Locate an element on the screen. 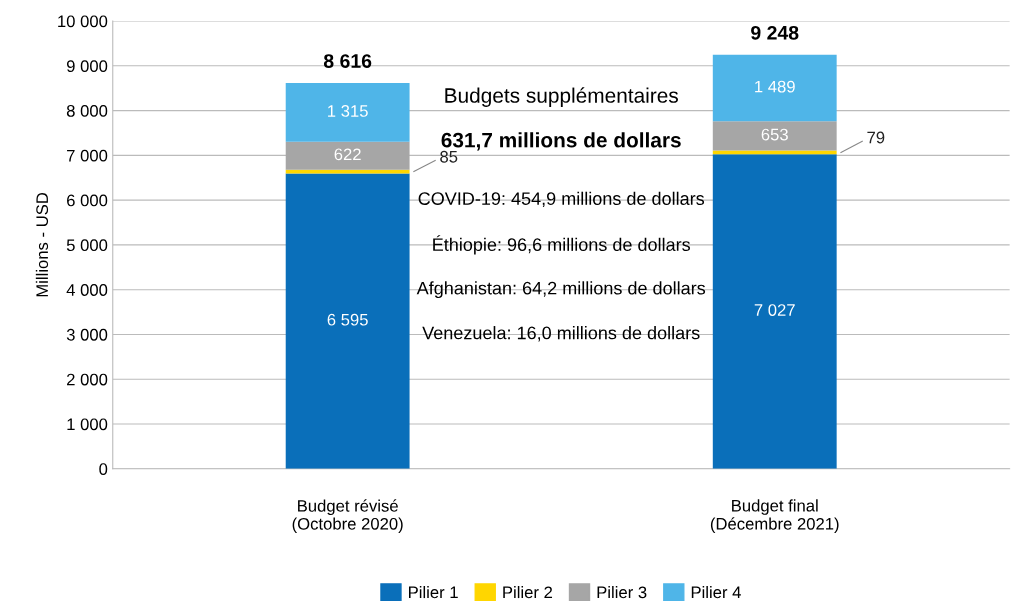 Image resolution: width=1025 pixels, height=601 pixels. data-label: 1 315 is located at coordinates (348, 111).